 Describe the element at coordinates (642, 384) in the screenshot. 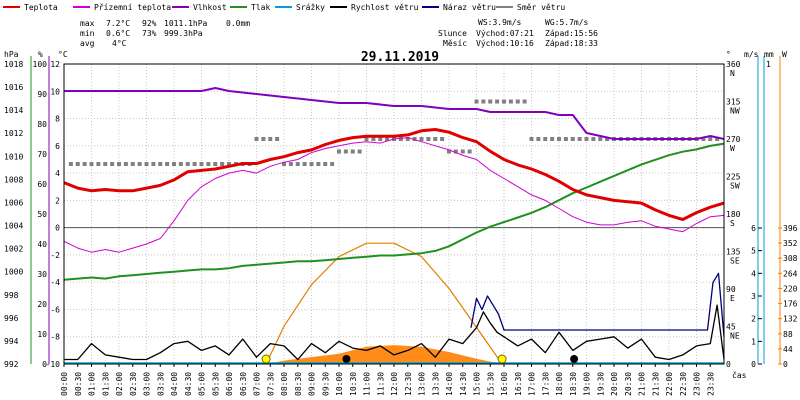

I see `x-tick-label: 21:00` at that location.